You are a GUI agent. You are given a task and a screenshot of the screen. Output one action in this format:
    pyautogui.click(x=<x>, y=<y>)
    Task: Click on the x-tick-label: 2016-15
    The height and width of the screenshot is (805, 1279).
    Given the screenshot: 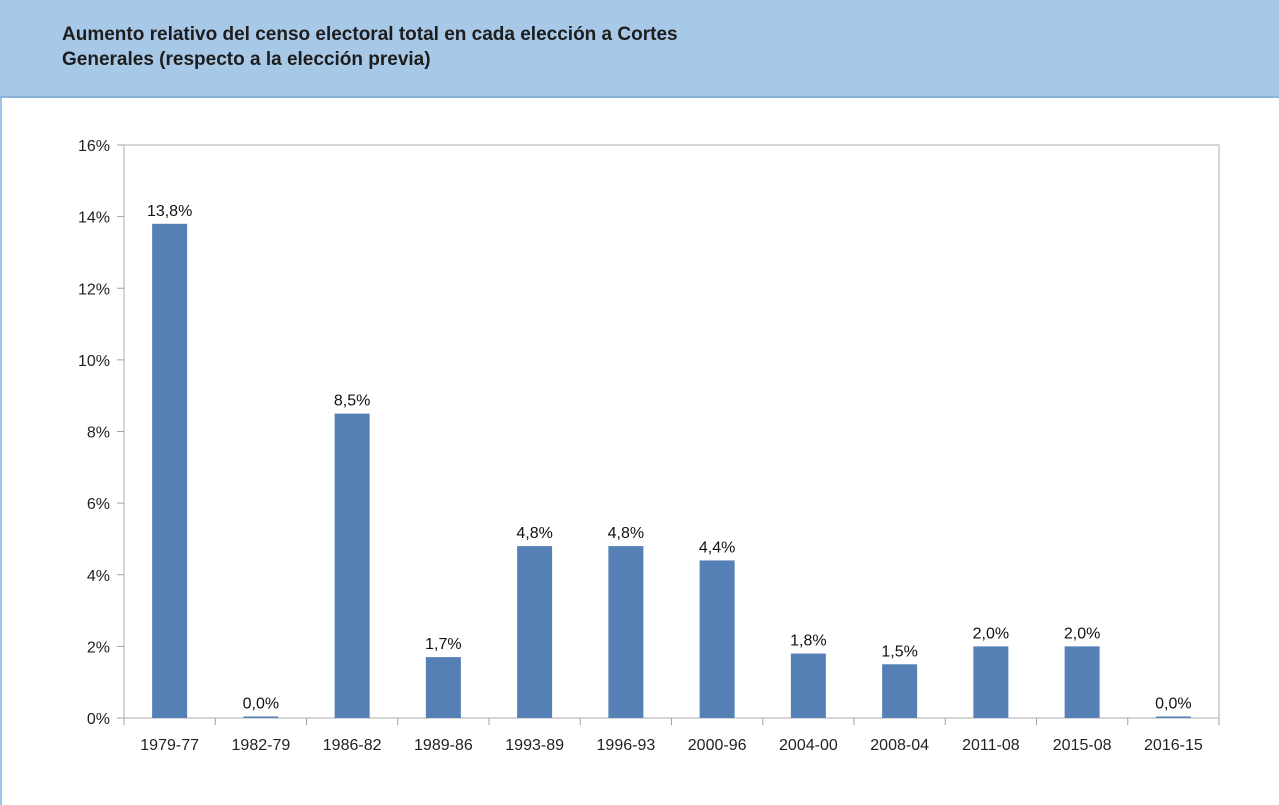 What is the action you would take?
    pyautogui.click(x=1173, y=745)
    